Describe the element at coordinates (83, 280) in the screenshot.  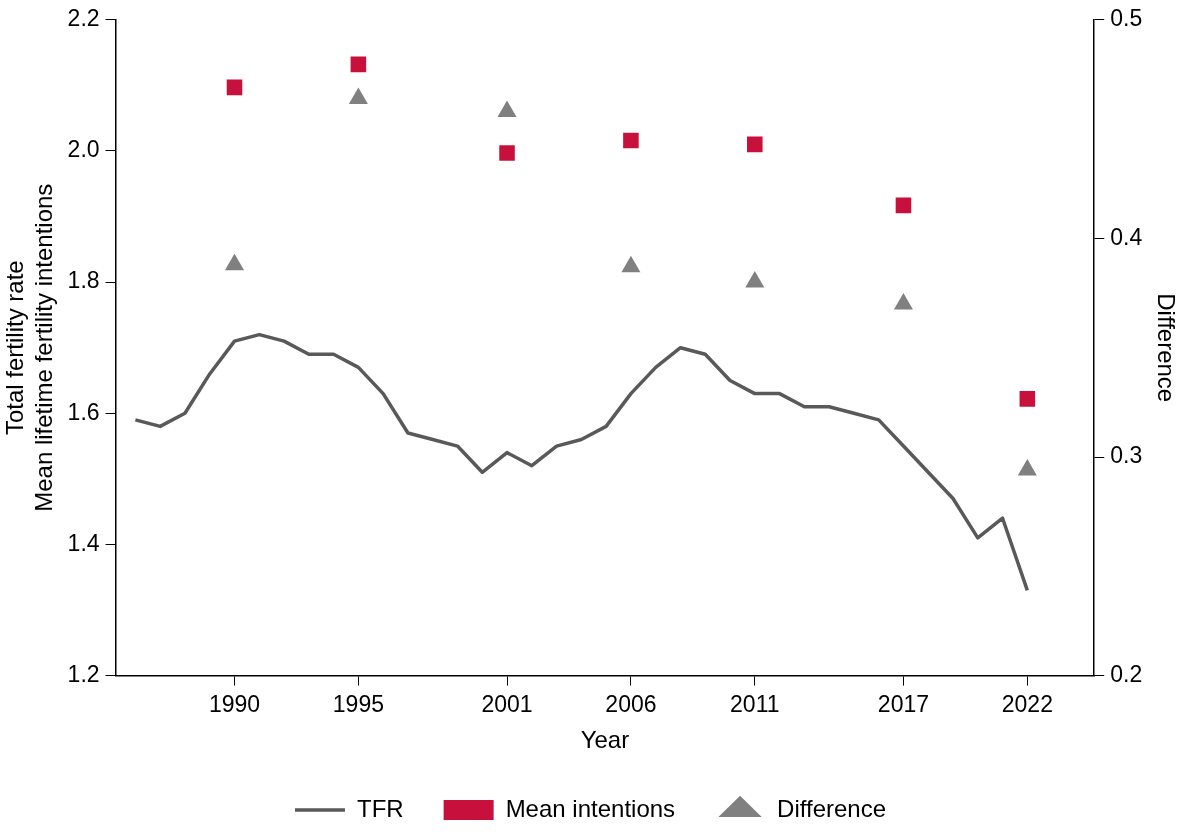
I see `y-tick-label: 1.8` at that location.